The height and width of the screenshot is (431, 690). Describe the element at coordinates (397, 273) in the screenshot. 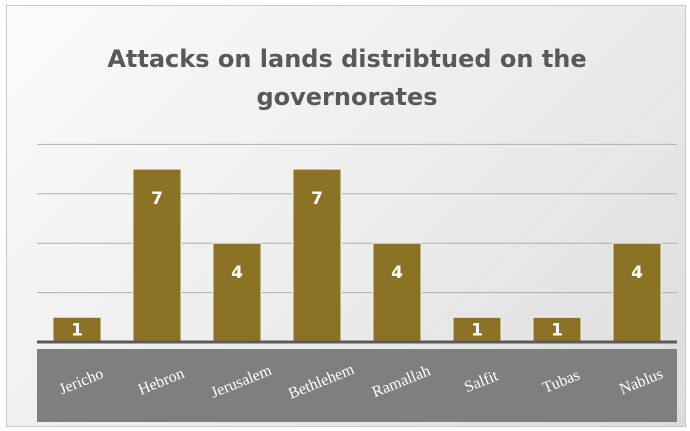

I see `data-label-ramallah: 4` at that location.